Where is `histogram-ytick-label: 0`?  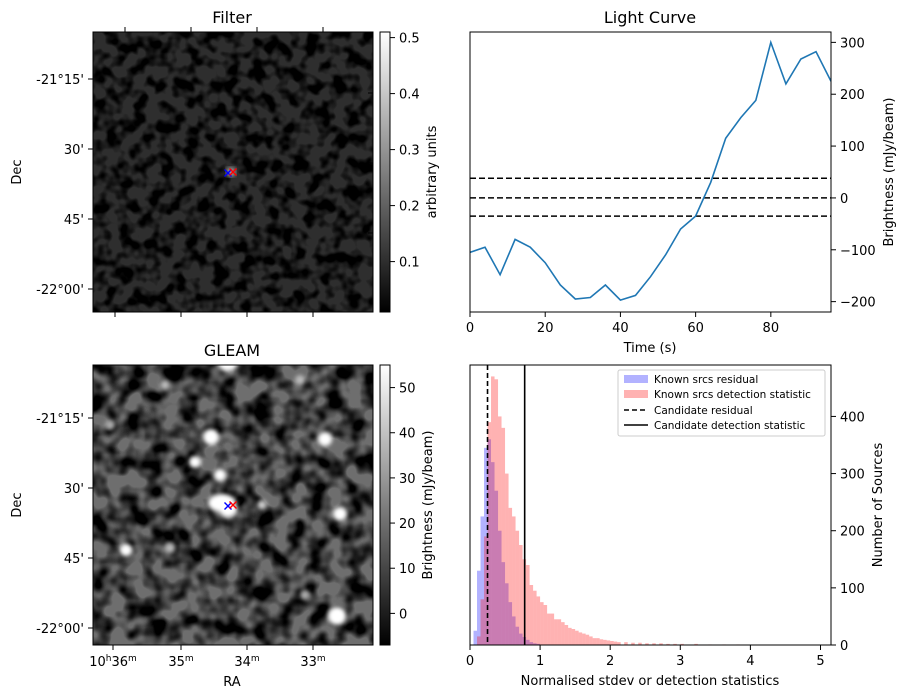 histogram-ytick-label: 0 is located at coordinates (844, 646).